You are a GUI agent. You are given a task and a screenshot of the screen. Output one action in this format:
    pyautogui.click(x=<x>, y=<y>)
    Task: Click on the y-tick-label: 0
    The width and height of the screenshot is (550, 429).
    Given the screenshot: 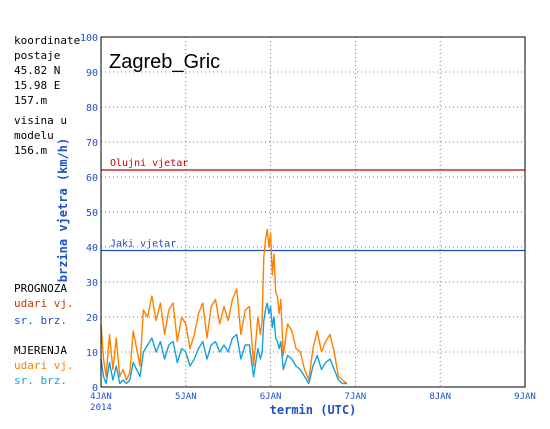 What is the action you would take?
    pyautogui.click(x=95, y=388)
    